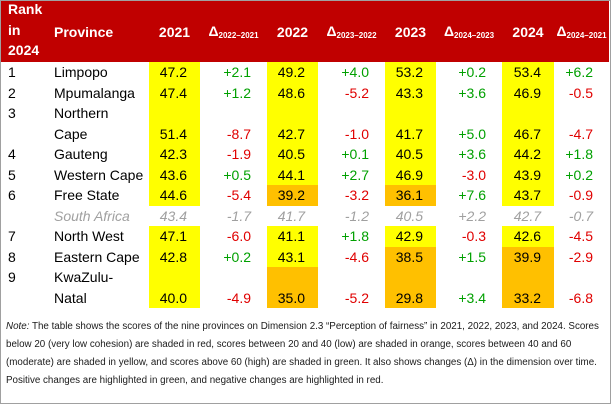 The image size is (611, 404). Describe the element at coordinates (238, 297) in the screenshot. I see `delta-cell: -4.9` at that location.